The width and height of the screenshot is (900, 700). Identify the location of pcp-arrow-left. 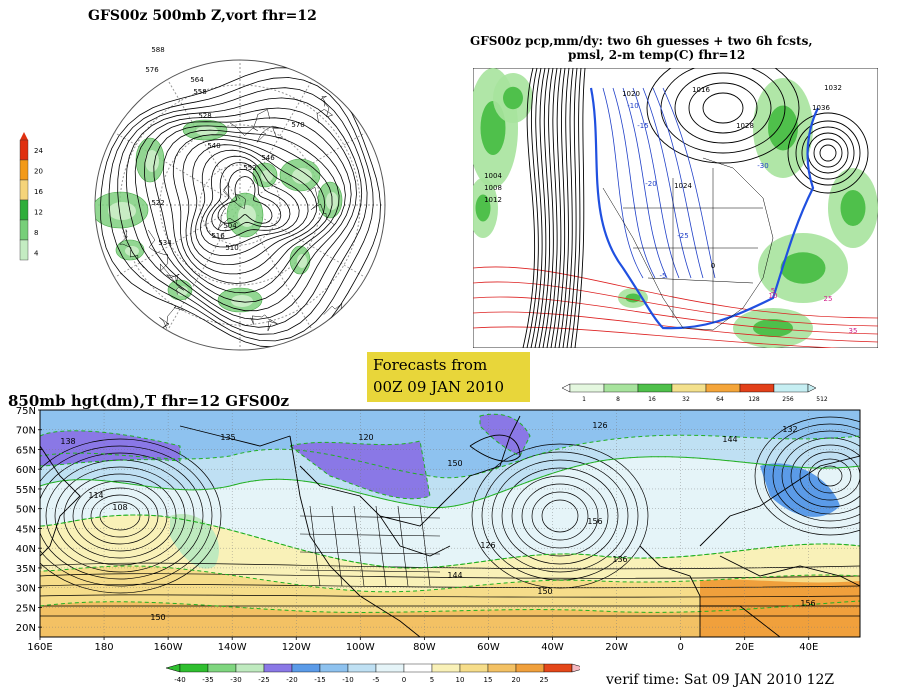
(566, 388).